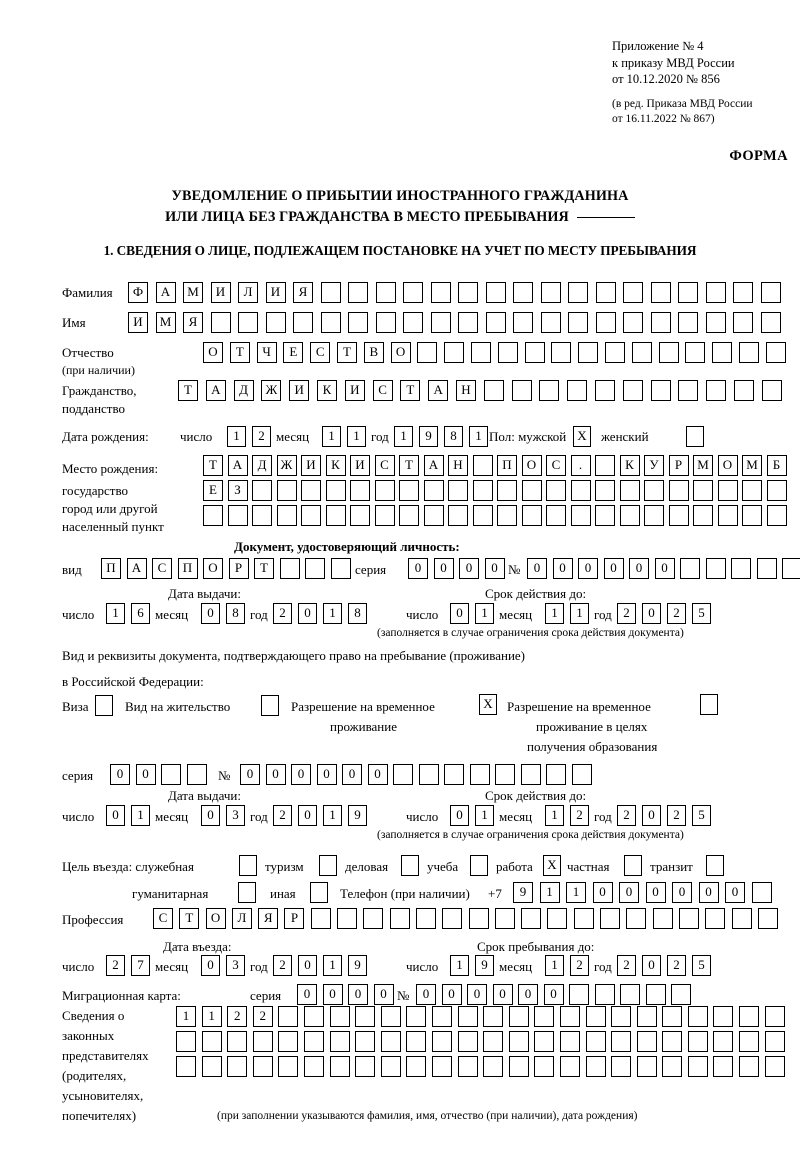 This screenshot has height=1163, width=800. I want to click on cell: К, so click(335, 465).